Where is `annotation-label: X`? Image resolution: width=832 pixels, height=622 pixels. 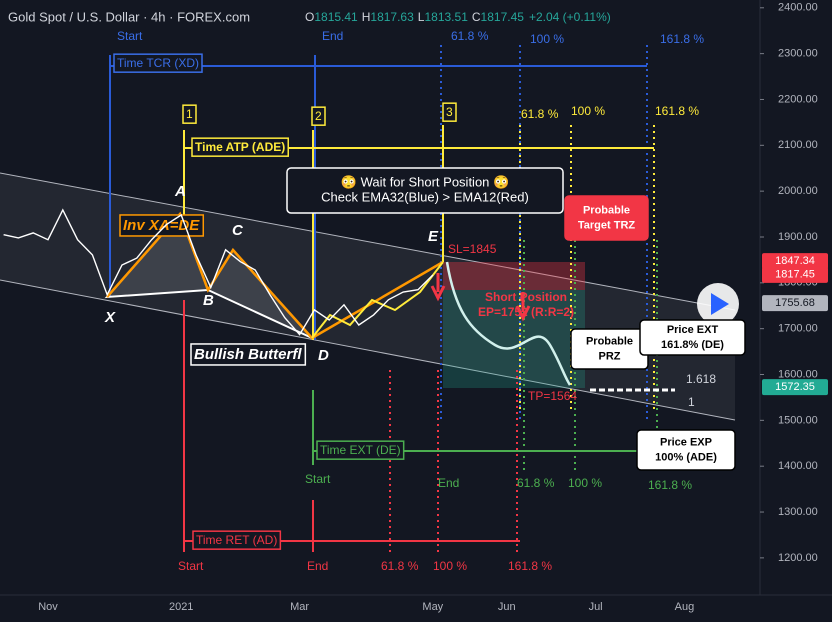
annotation-label: X is located at coordinates (110, 317).